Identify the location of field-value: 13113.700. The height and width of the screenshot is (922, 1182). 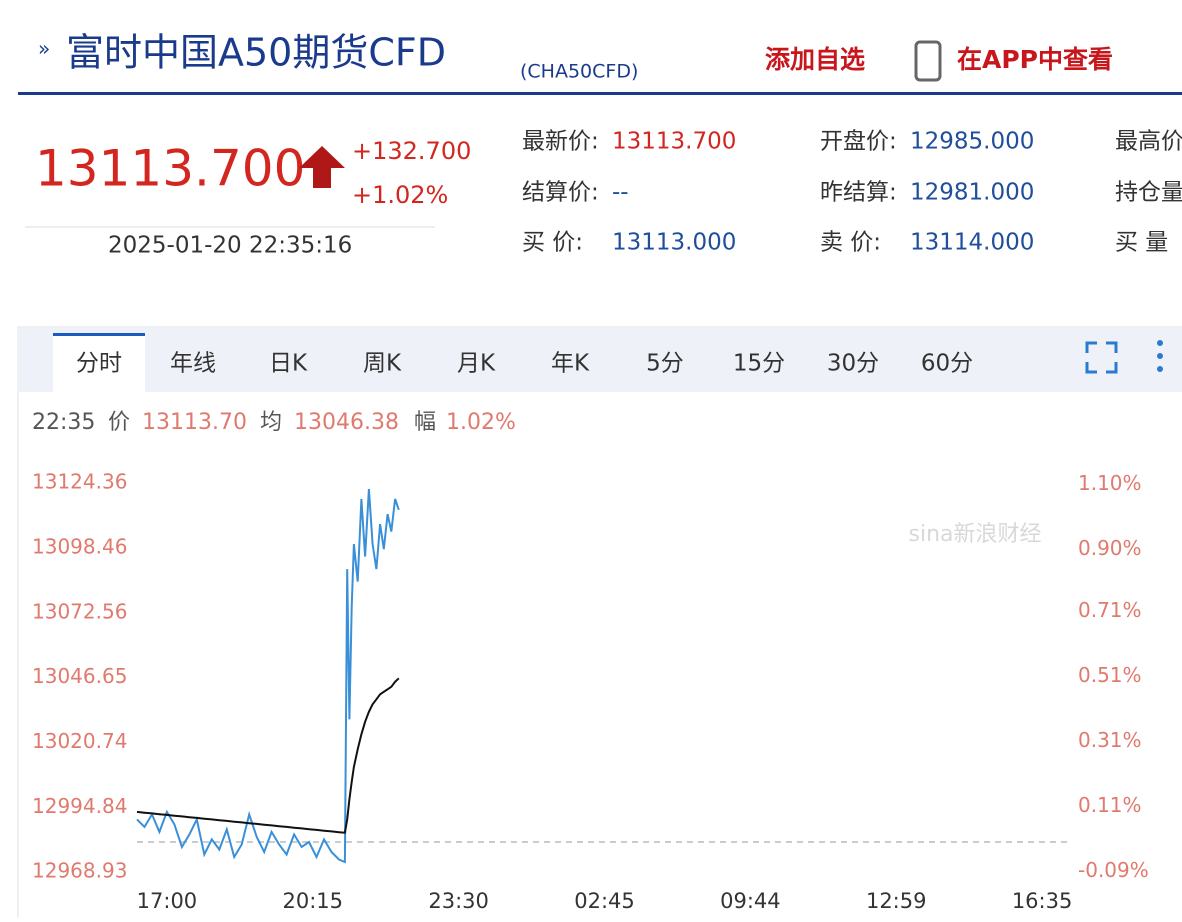
(674, 142).